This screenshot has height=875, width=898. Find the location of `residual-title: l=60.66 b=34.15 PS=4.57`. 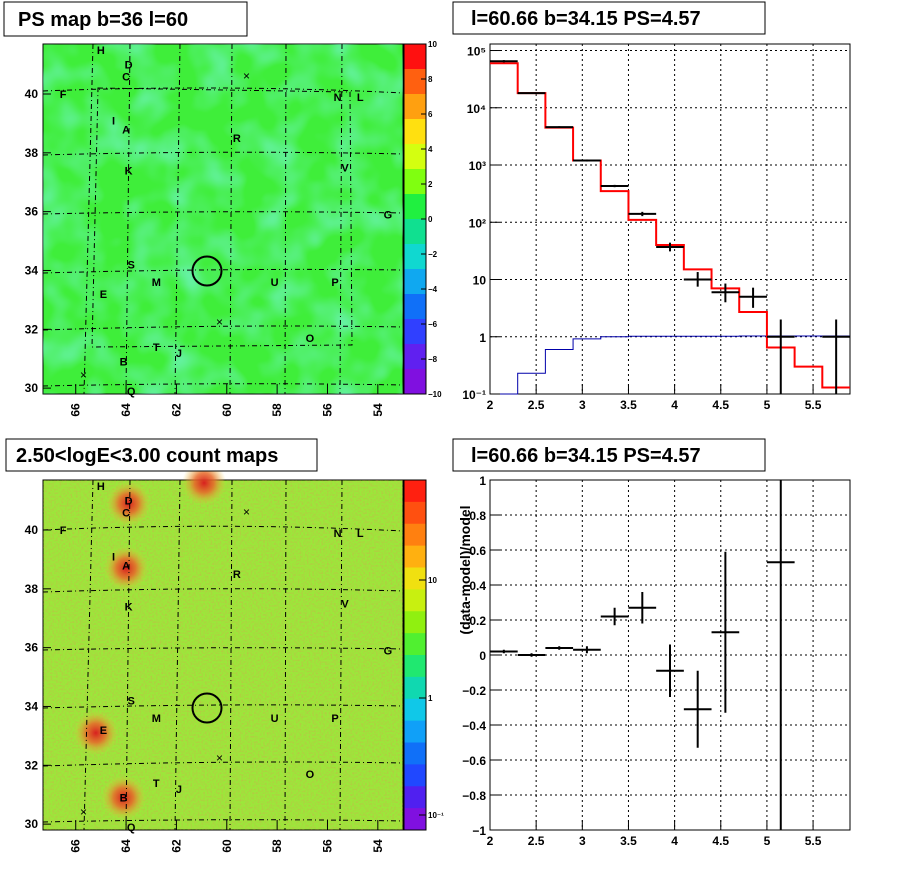

residual-title: l=60.66 b=34.15 PS=4.57 is located at coordinates (586, 456).